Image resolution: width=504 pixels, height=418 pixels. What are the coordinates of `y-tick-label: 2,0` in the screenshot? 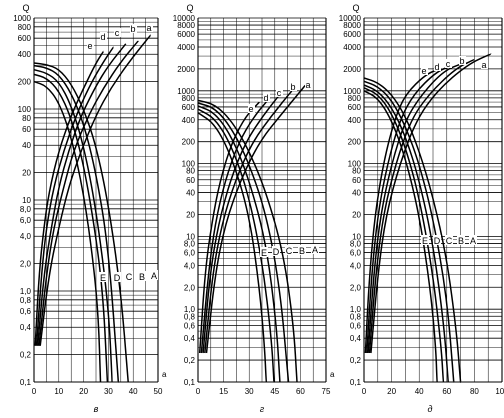 It's located at (190, 287).